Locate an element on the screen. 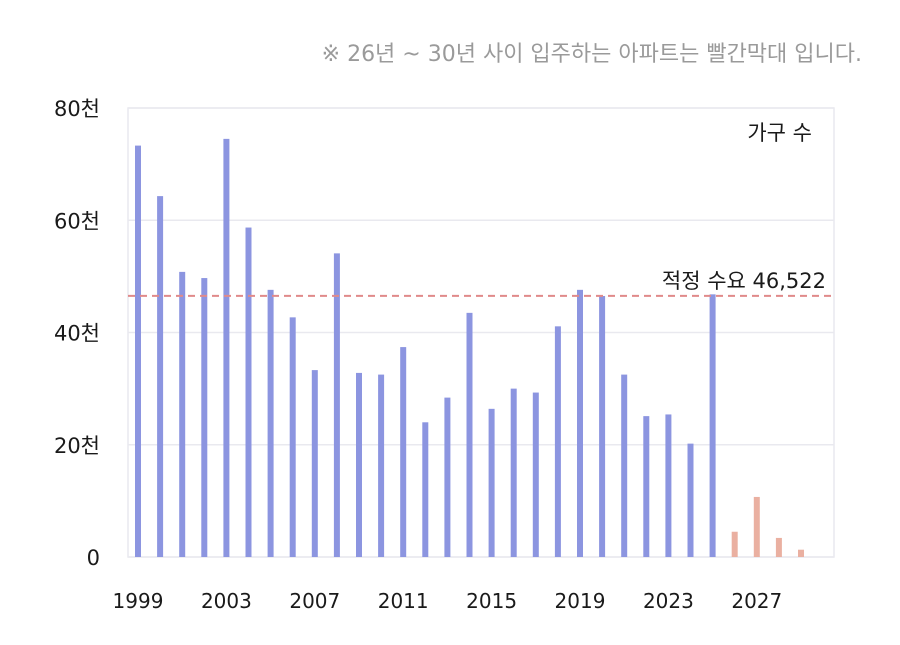  bar-2029 is located at coordinates (801, 553).